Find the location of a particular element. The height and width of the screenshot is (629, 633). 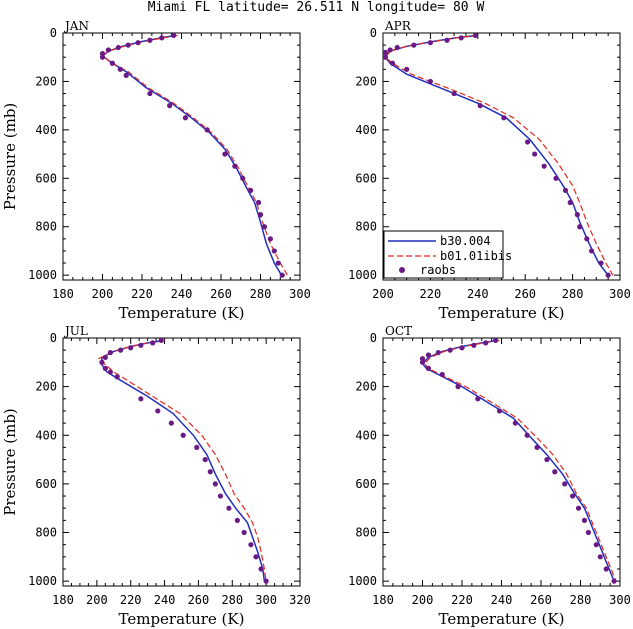

x-tick-label-apr: 300 is located at coordinates (620, 294).